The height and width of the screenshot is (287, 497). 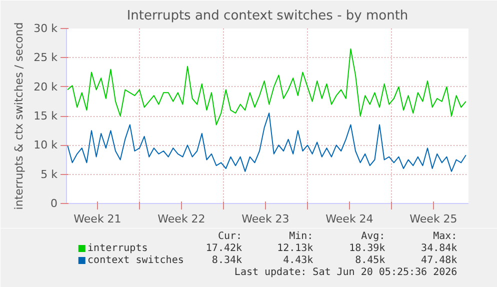 What do you see at coordinates (46, 145) in the screenshot?
I see `y-tick-label: 10 k` at bounding box center [46, 145].